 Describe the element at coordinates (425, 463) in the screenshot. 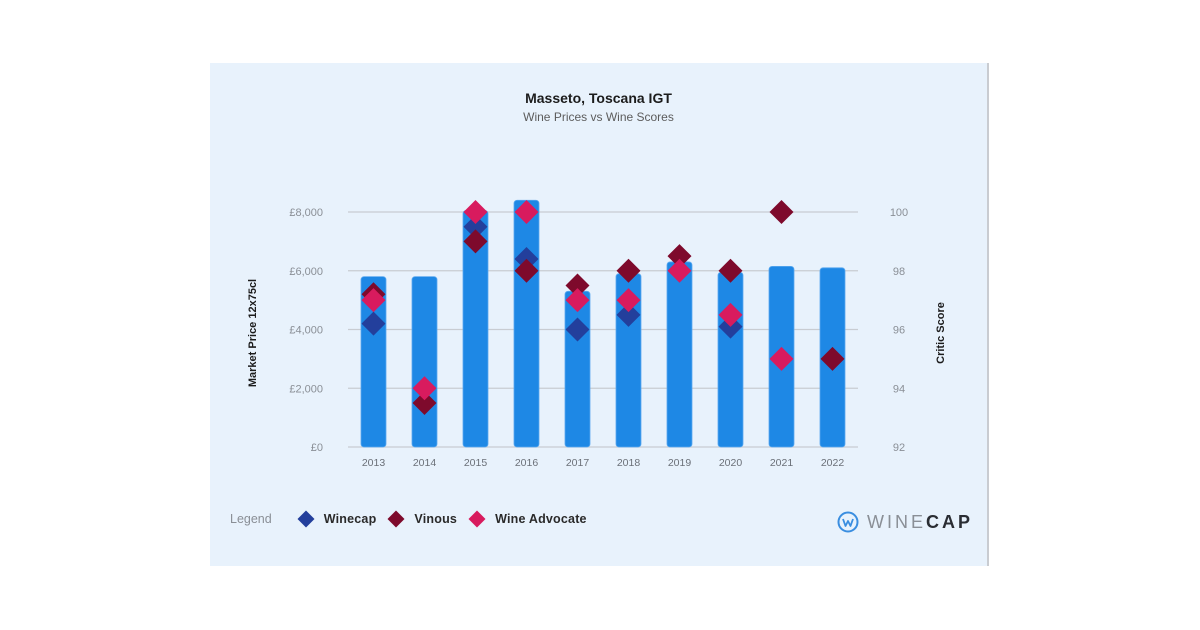

I see `x-tick-label: 2014` at that location.